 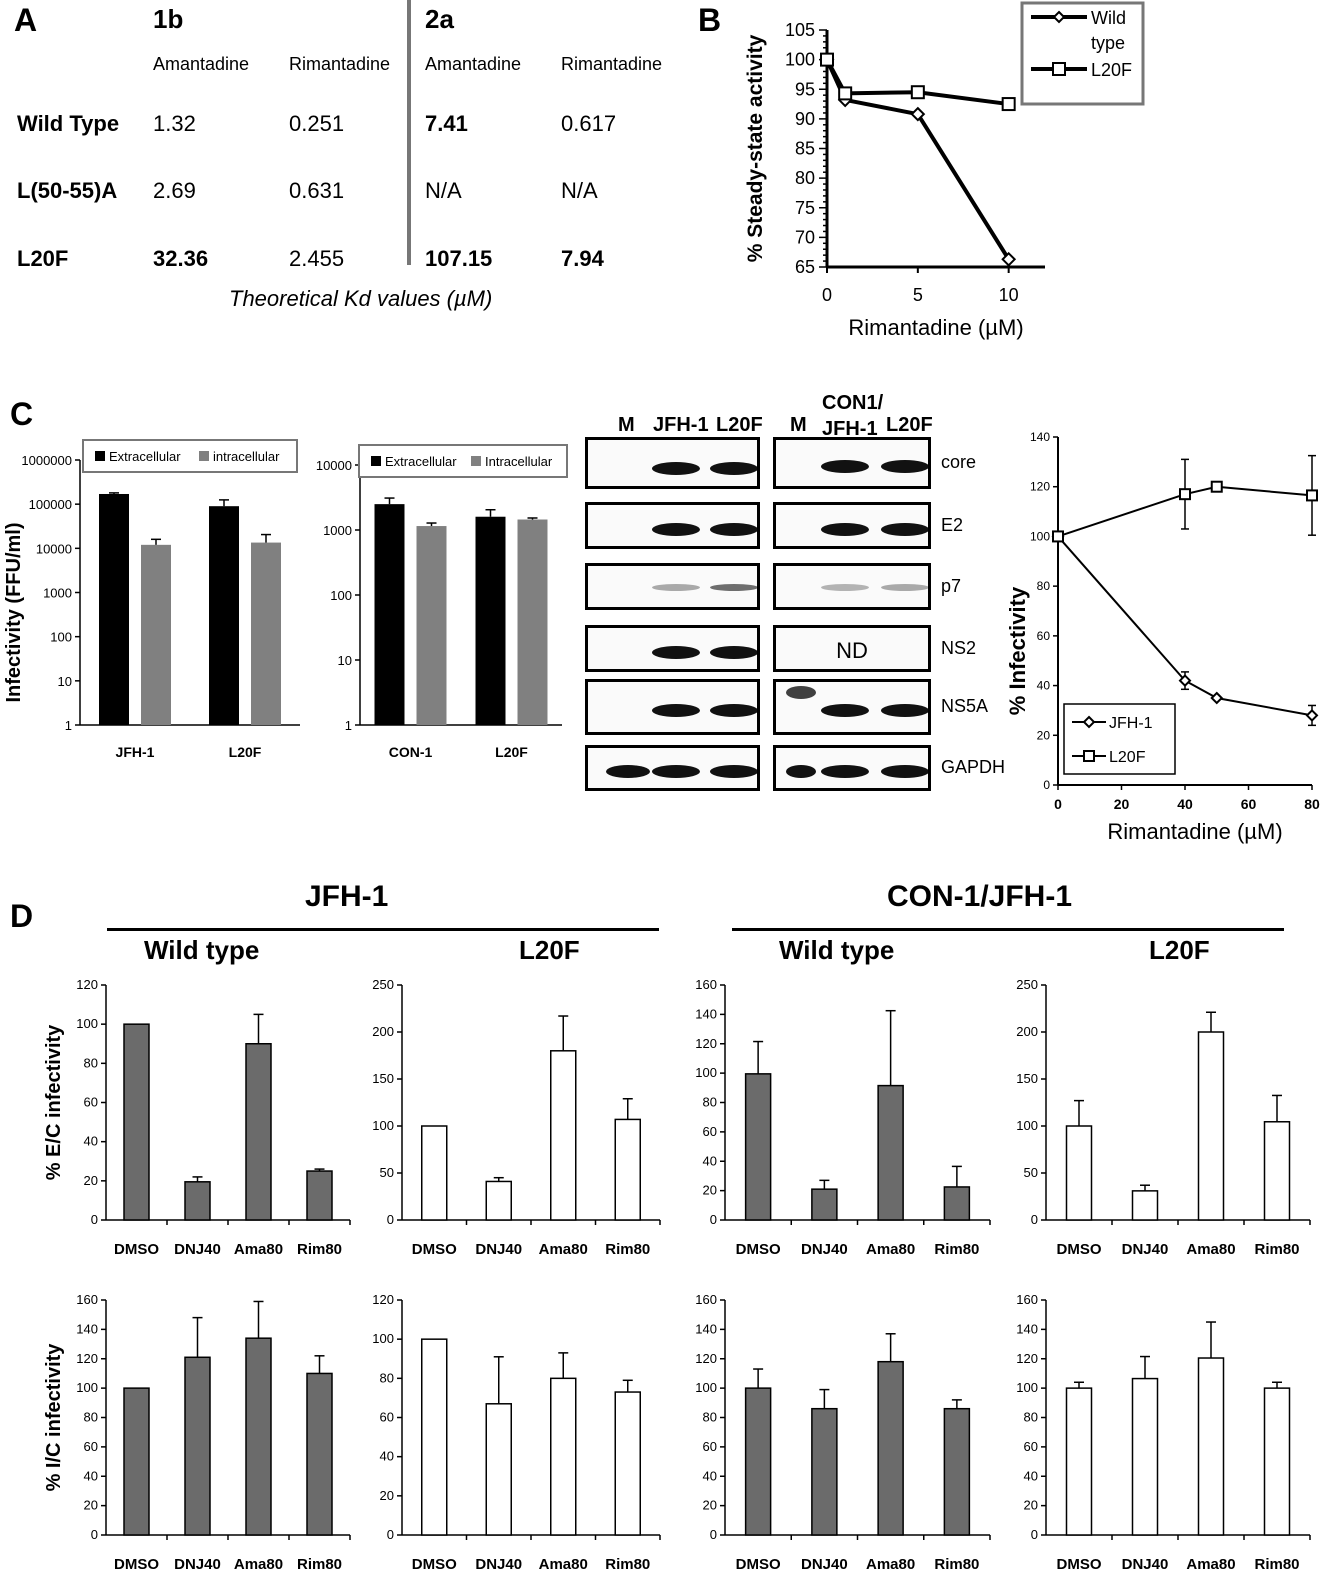 What do you see at coordinates (800, 30) in the screenshot?
I see `y-tick-label: 105` at bounding box center [800, 30].